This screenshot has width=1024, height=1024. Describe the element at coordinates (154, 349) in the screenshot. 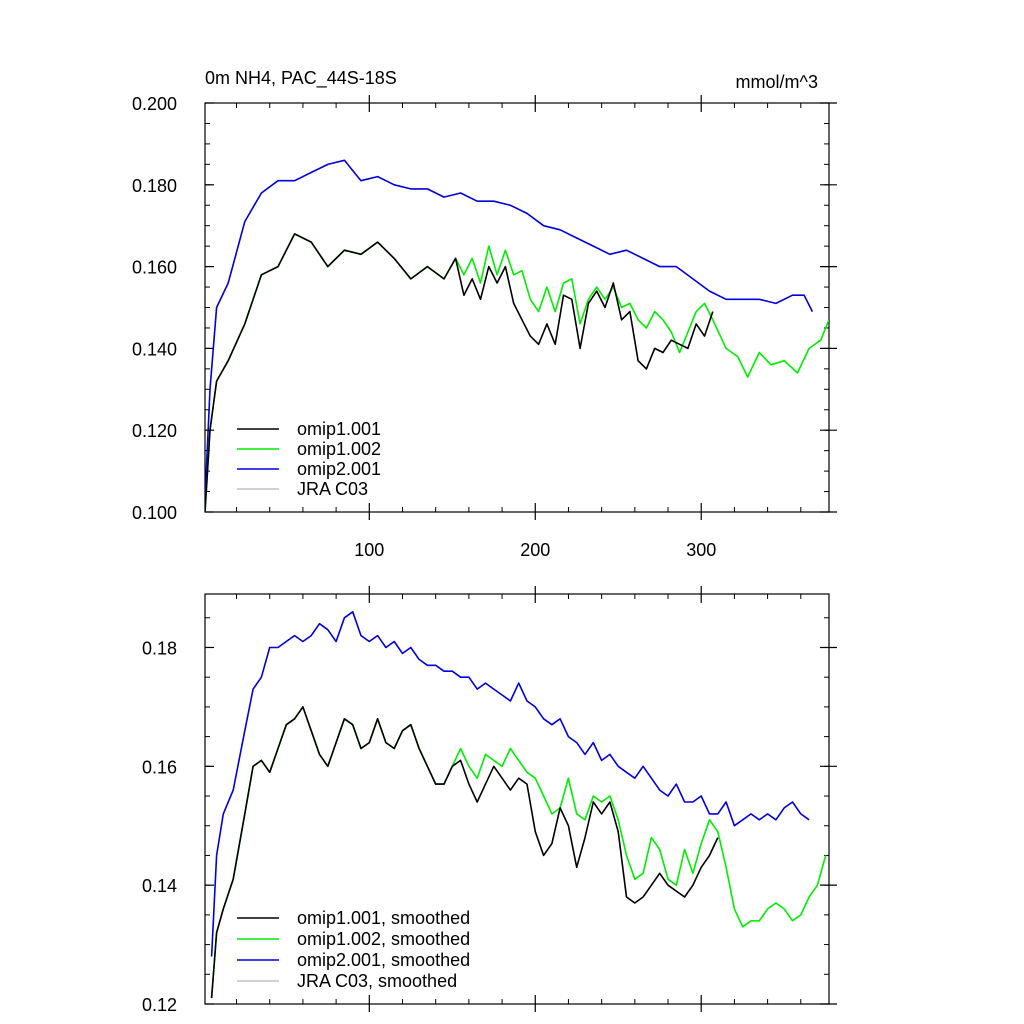

I see `y-tick-label: 0.140` at that location.